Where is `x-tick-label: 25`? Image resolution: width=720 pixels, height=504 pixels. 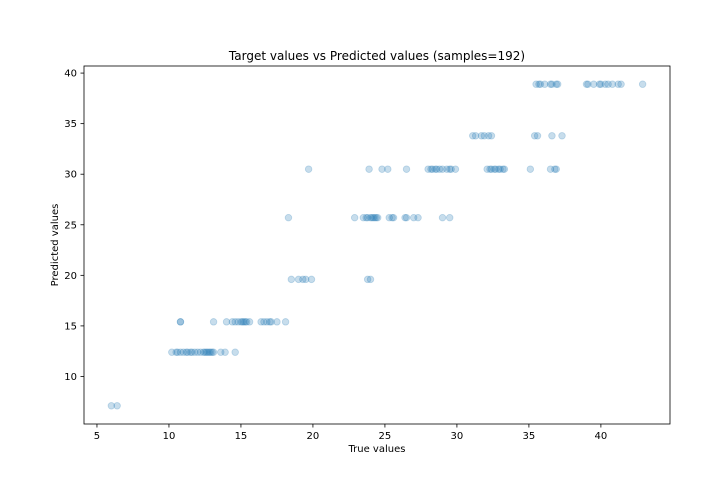
x-tick-label: 25 is located at coordinates (385, 436).